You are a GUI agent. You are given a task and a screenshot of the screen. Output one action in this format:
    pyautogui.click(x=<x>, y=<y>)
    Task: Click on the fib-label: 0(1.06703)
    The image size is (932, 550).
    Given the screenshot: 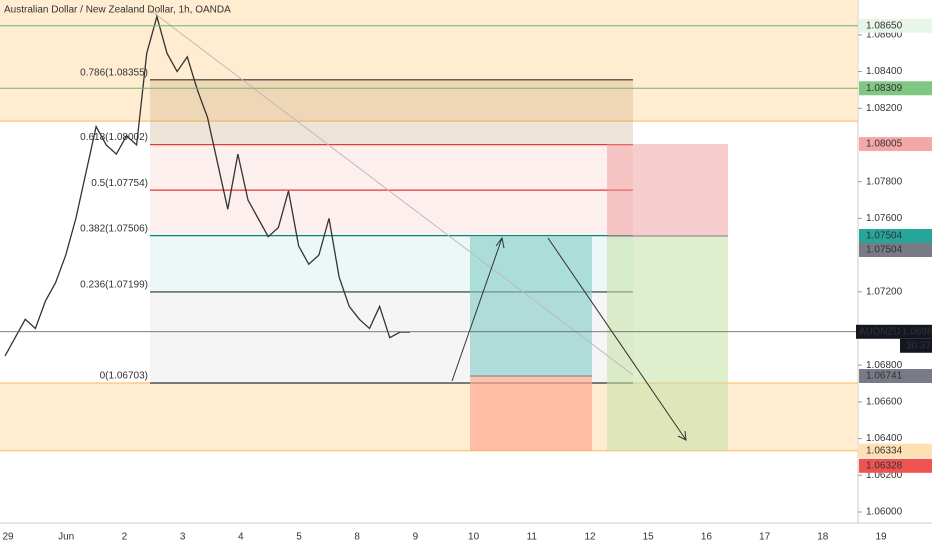 What is the action you would take?
    pyautogui.click(x=124, y=376)
    